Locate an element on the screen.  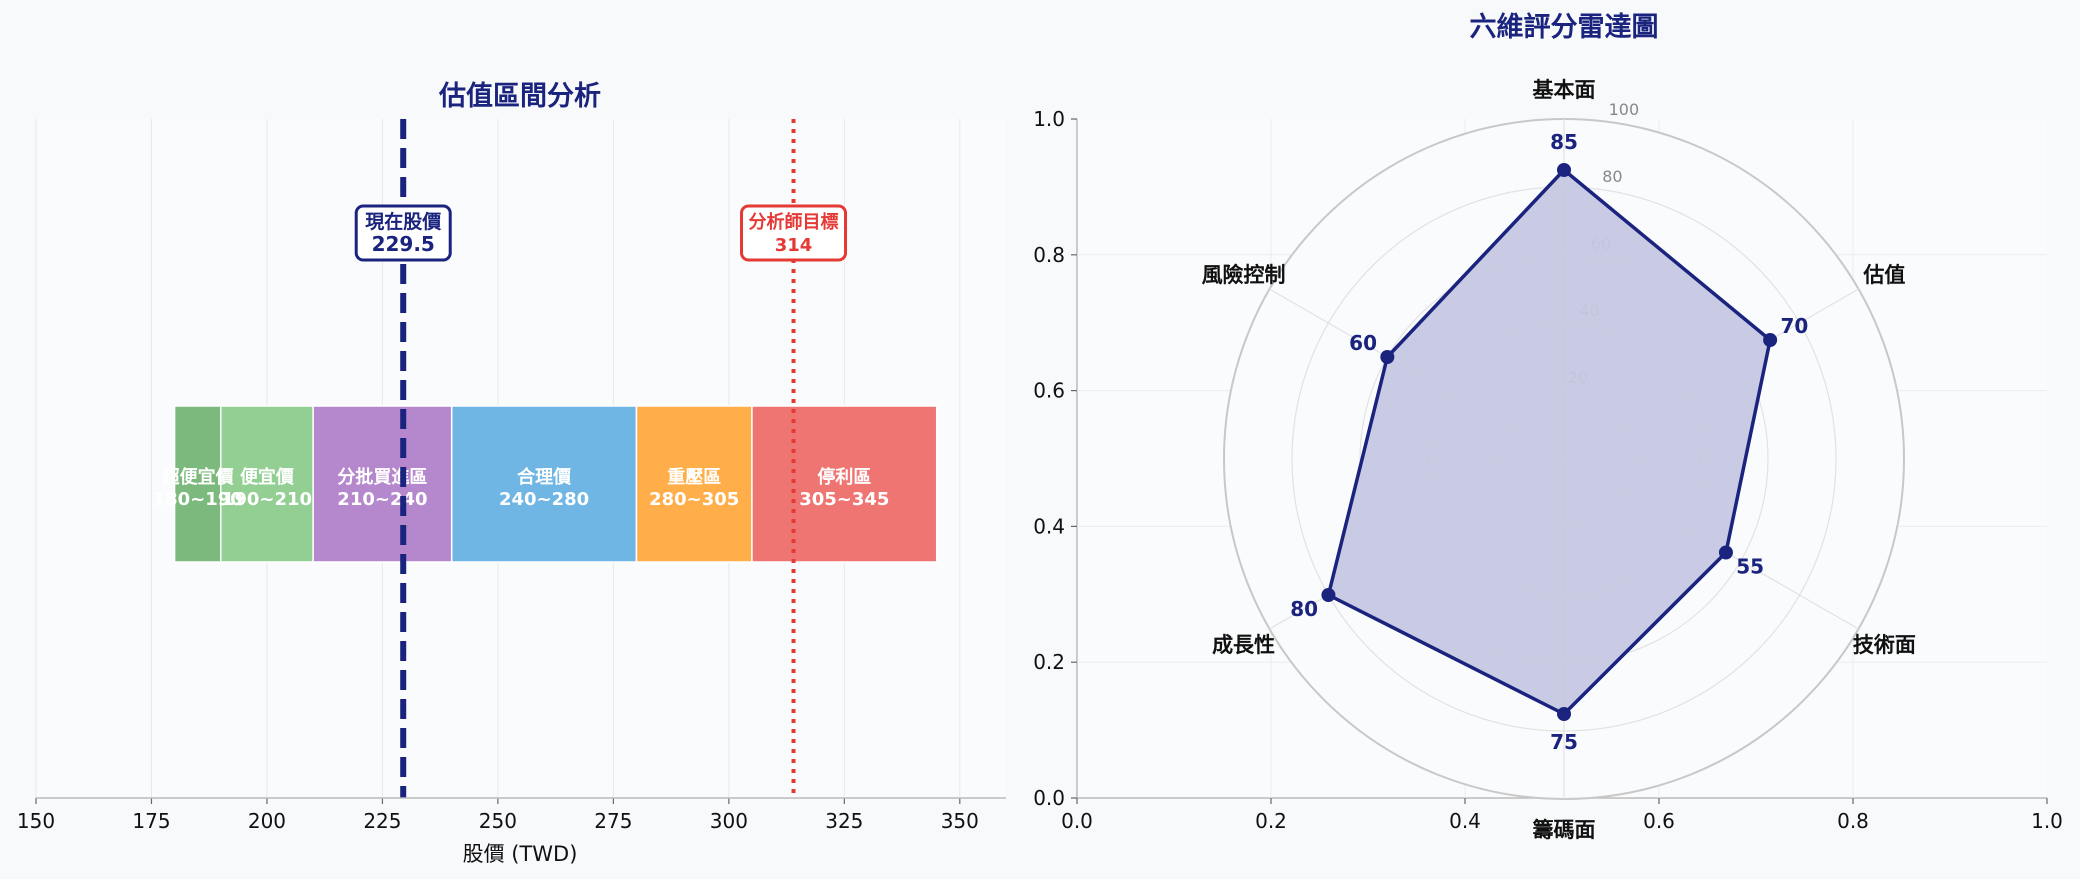
radar-frame-y-tick-label: 0.6 is located at coordinates (1049, 391).